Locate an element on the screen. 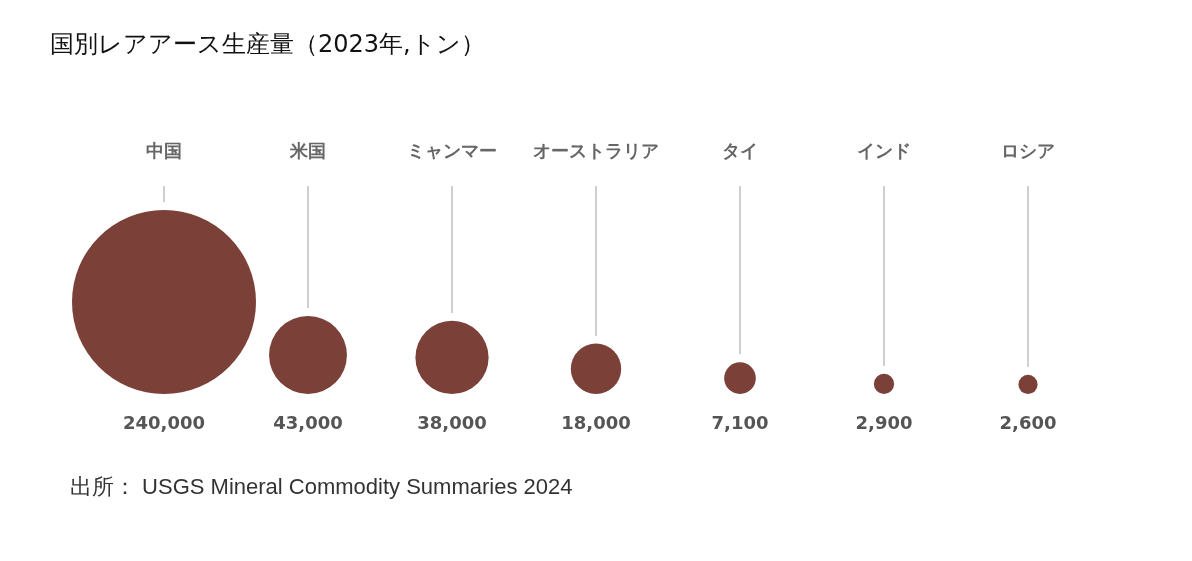 This screenshot has height=561, width=1192. category-label: 中国 is located at coordinates (164, 150).